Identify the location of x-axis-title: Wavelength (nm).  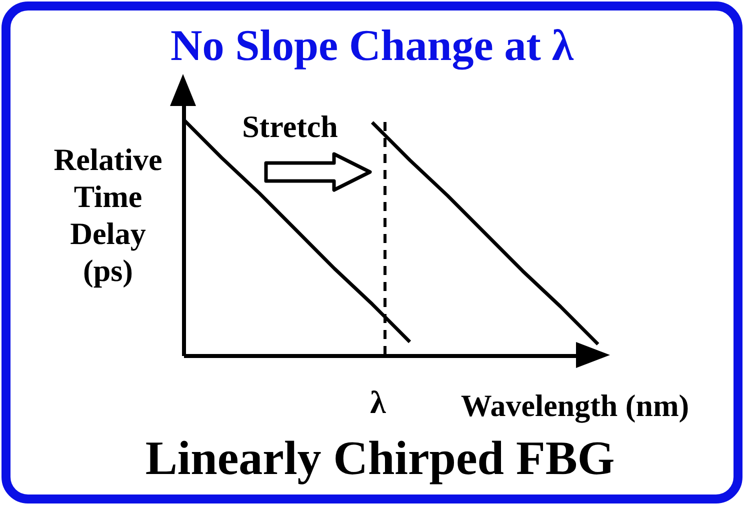
(575, 405).